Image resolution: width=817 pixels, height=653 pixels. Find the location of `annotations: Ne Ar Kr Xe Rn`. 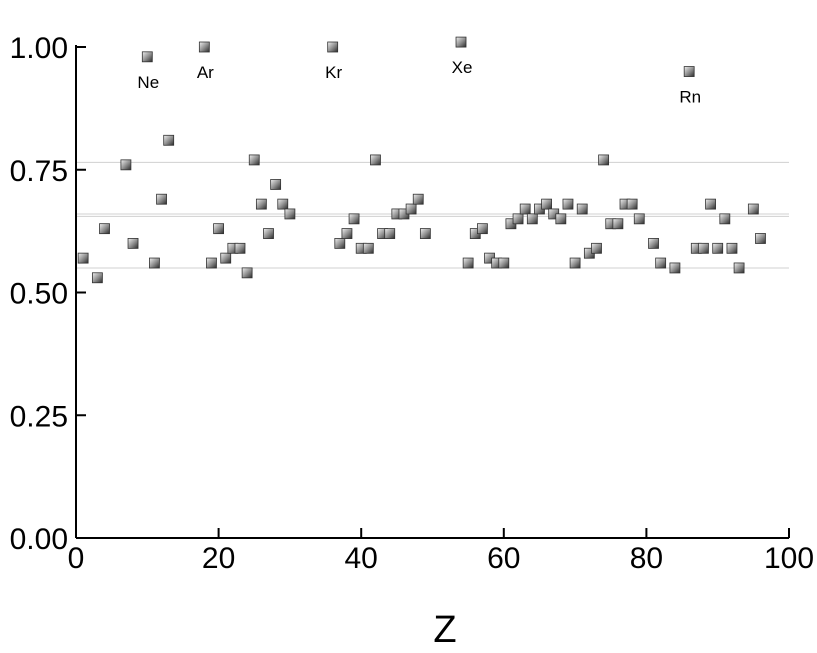

annotations: Ne Ar Kr Xe Rn is located at coordinates (419, 82).